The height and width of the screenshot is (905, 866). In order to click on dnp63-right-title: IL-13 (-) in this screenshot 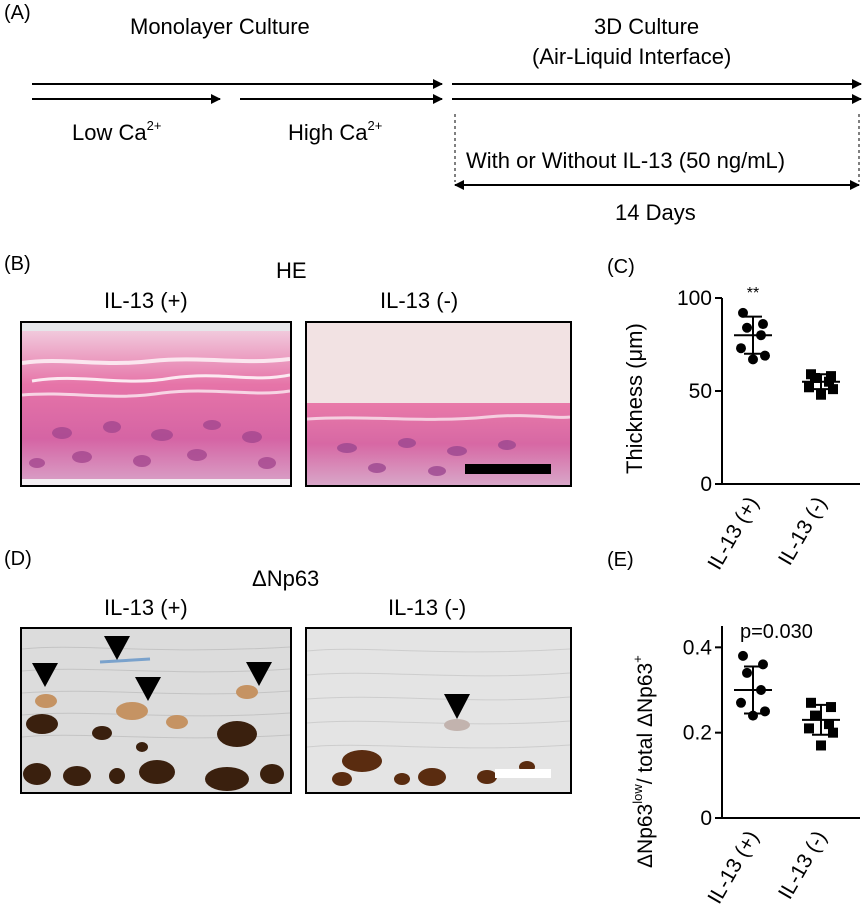, I will do `click(427, 607)`.